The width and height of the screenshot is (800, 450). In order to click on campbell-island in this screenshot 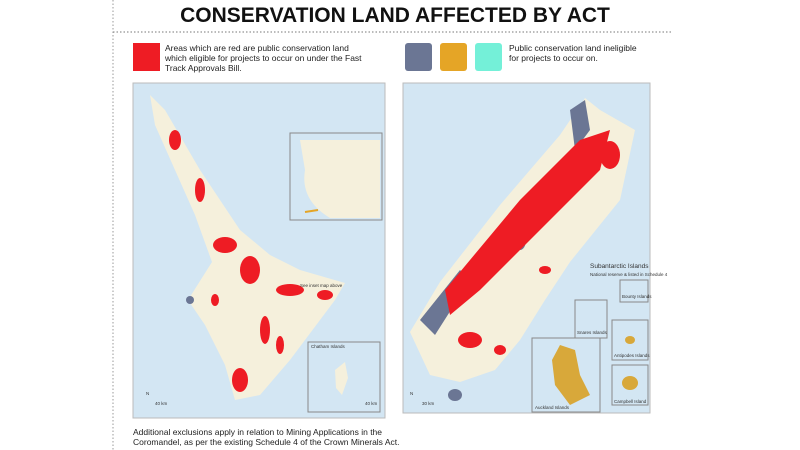, I will do `click(630, 383)`.